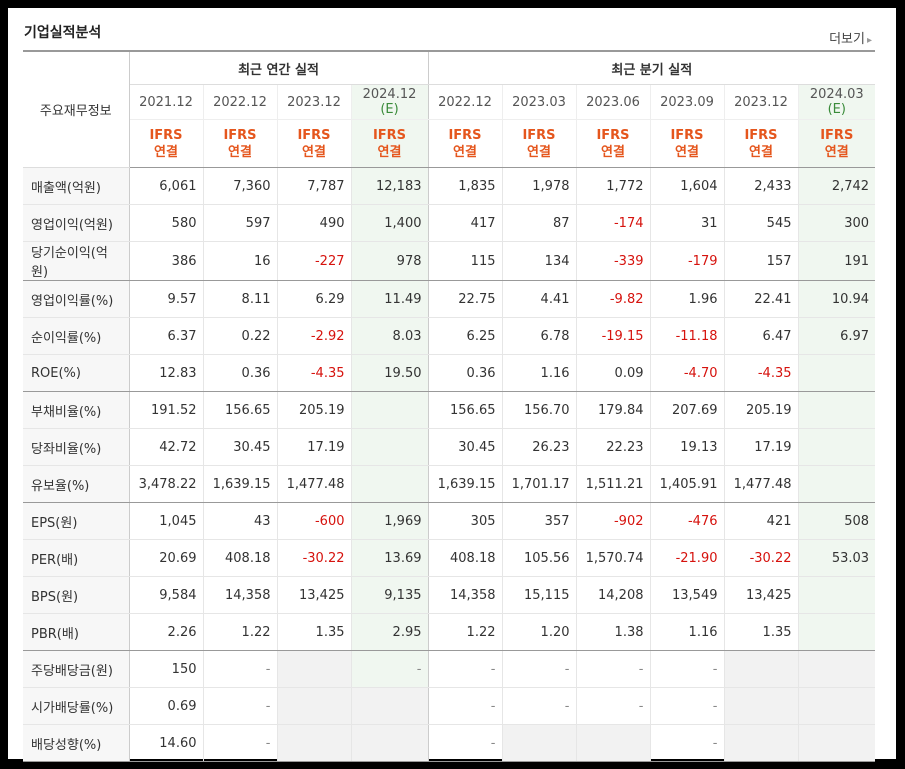 This screenshot has height=769, width=905. What do you see at coordinates (538, 299) in the screenshot?
I see `value-cell: 4.41` at bounding box center [538, 299].